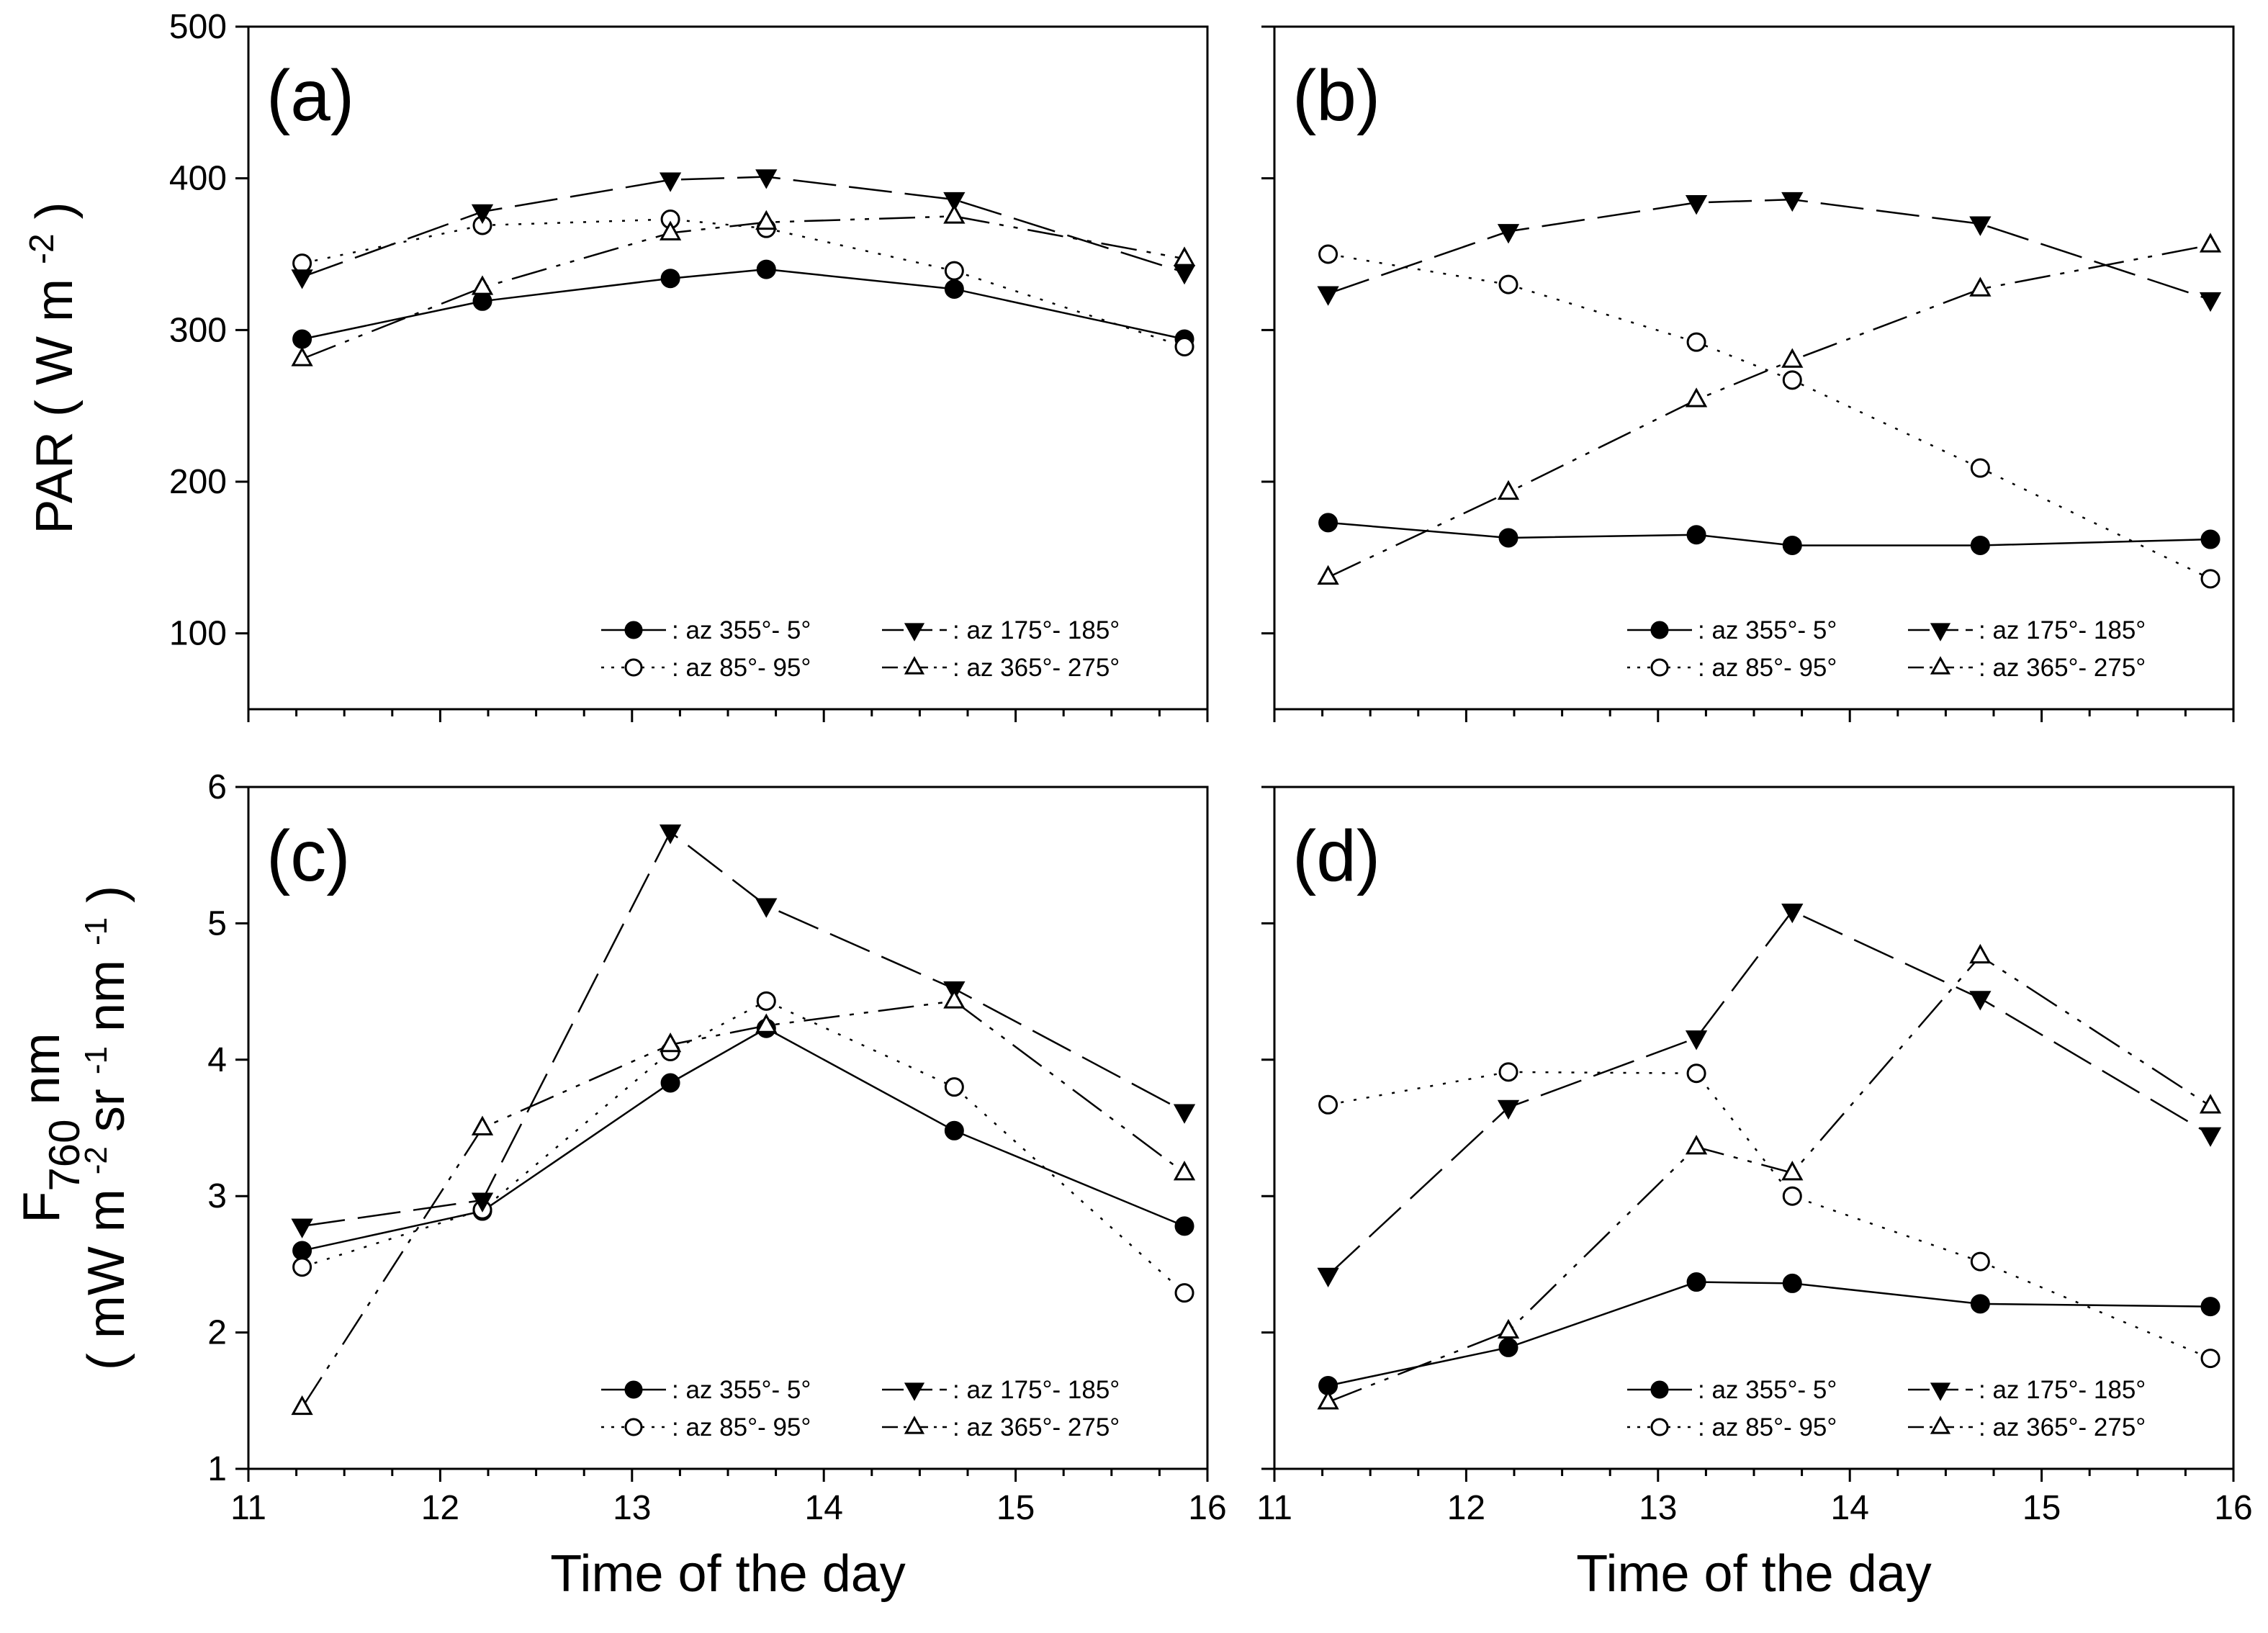 The image size is (2268, 1633). Describe the element at coordinates (198, 482) in the screenshot. I see `y-tick-label: 200` at that location.